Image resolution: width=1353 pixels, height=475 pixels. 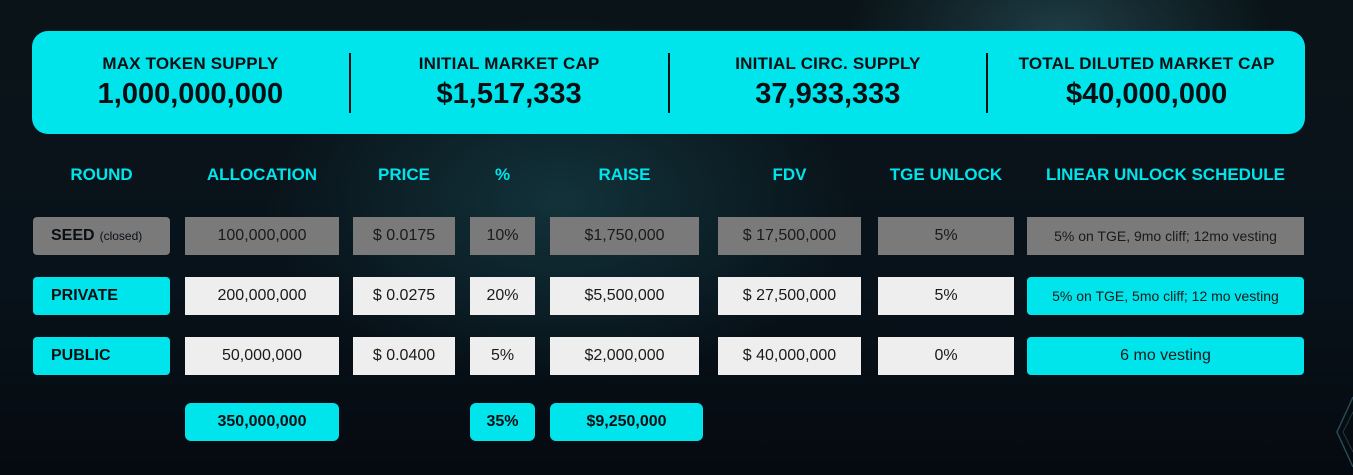 I want to click on round-status-note: (closed), so click(x=121, y=236).